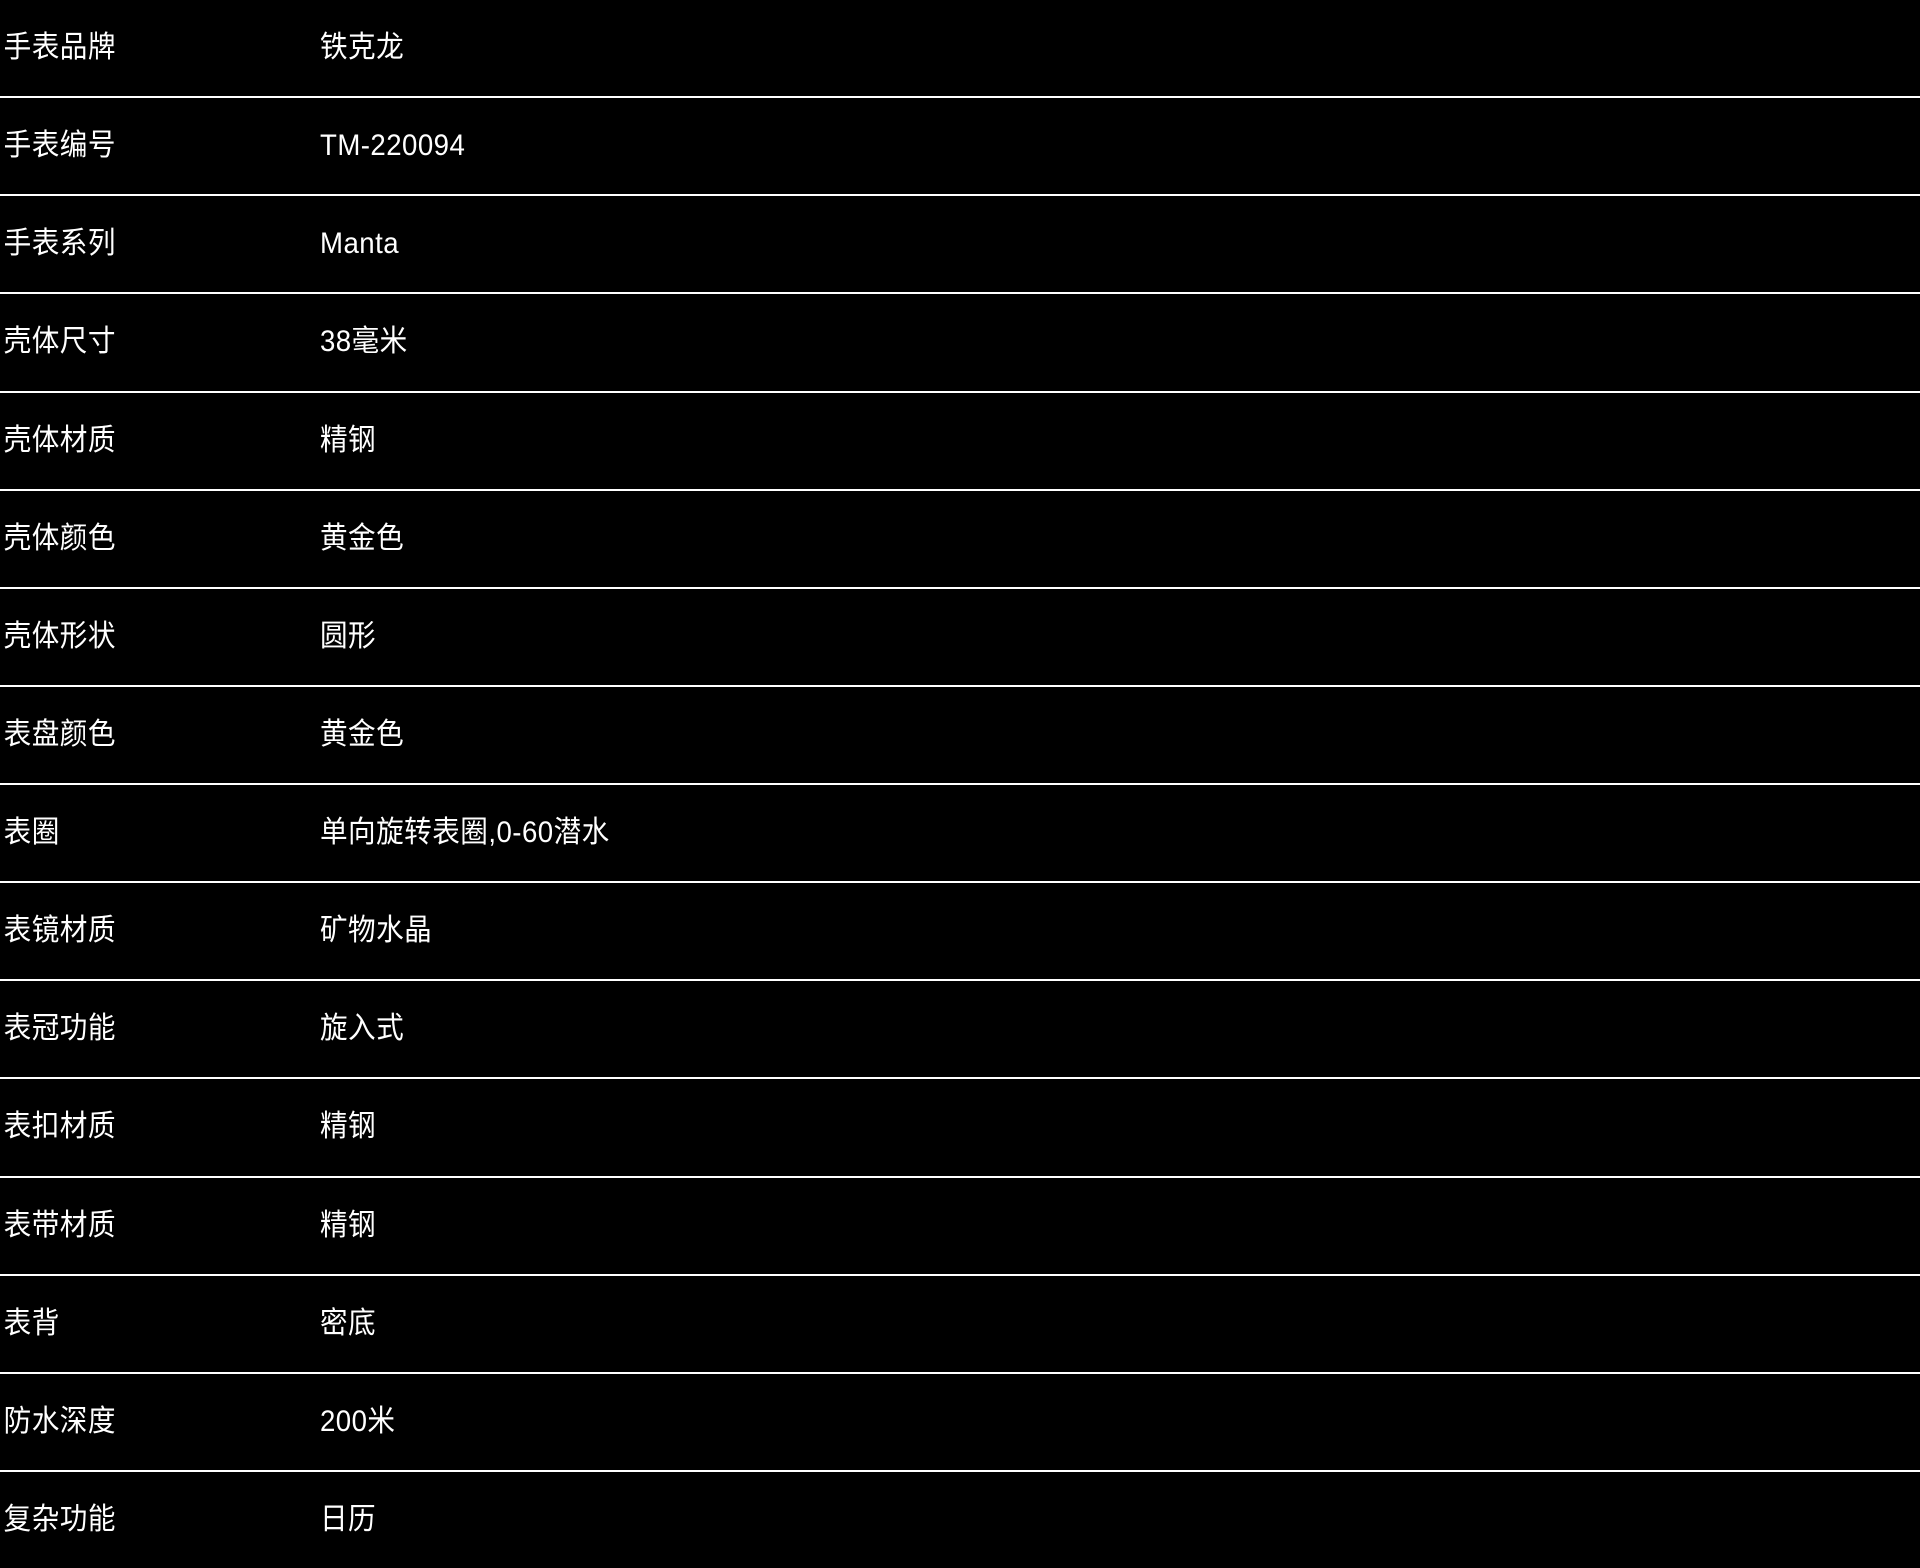 This screenshot has height=1568, width=1920. I want to click on spec-label: 手表系列, so click(59, 244).